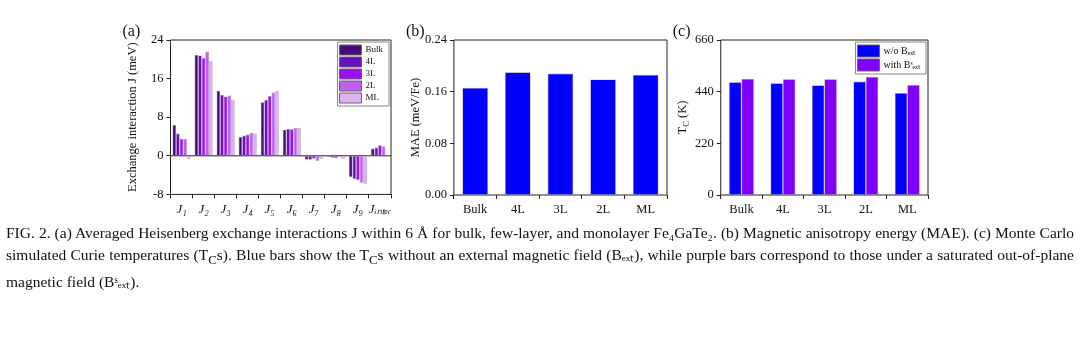  Describe the element at coordinates (314, 208) in the screenshot. I see `x-tick-label: J₇` at that location.